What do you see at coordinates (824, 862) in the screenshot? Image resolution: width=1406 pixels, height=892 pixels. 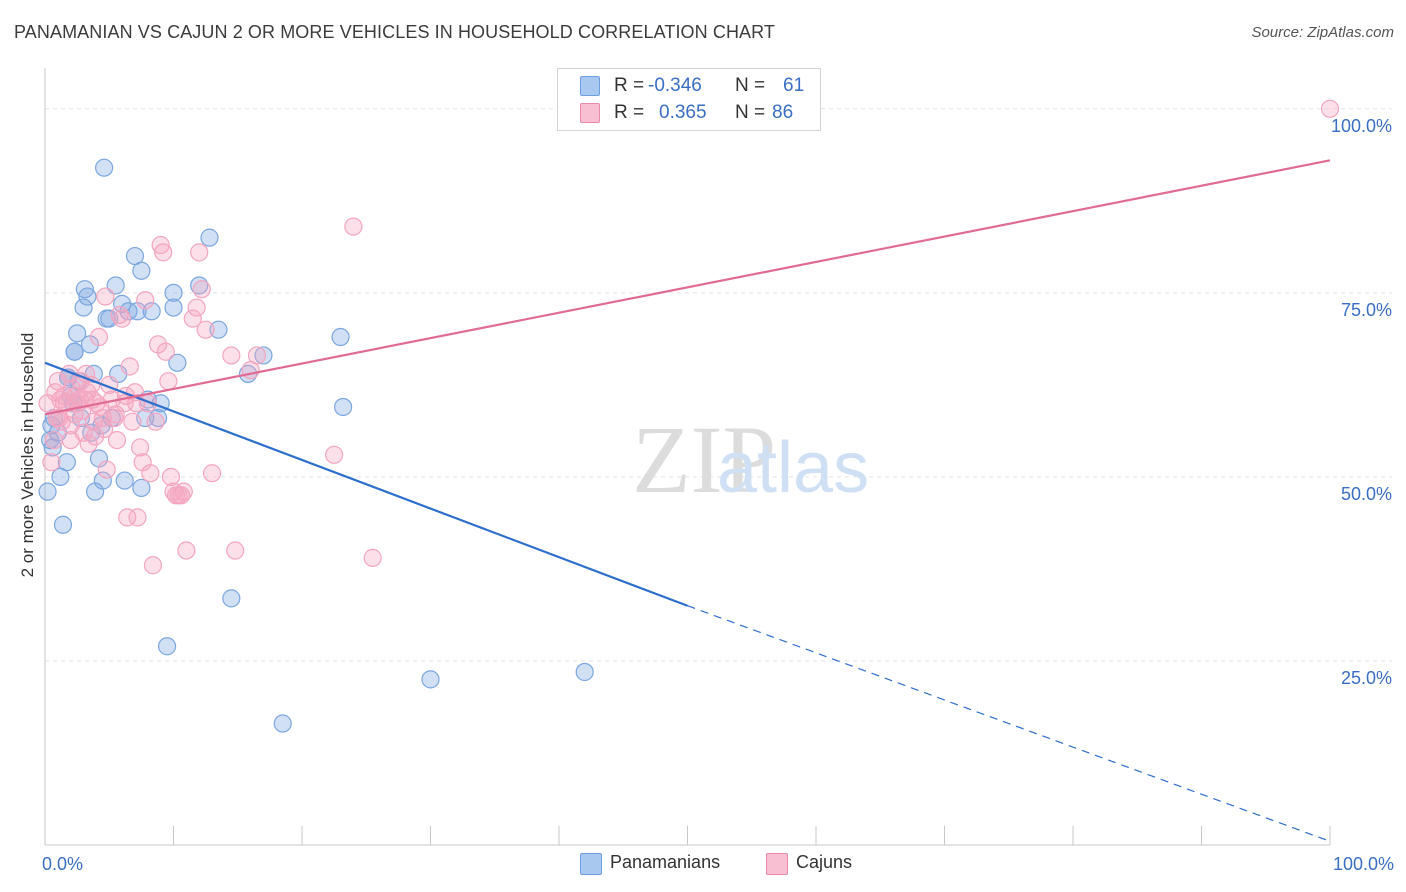 I see `legend-label-cajuns: Cajuns` at bounding box center [824, 862].